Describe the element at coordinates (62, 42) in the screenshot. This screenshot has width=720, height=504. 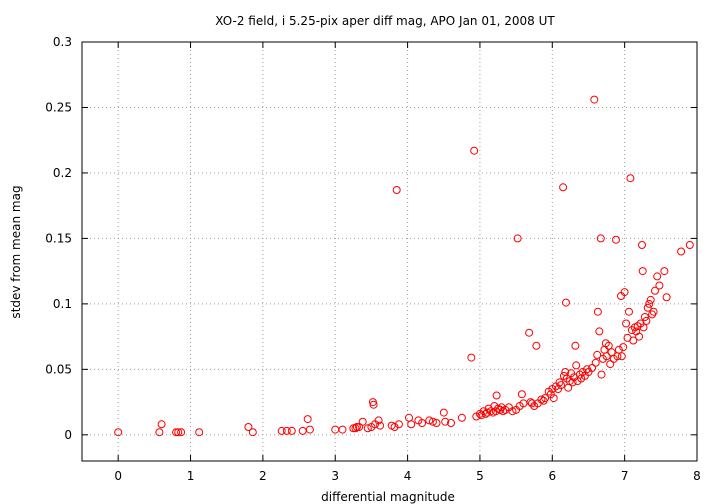
I see `y-tick-label: 0.3` at that location.